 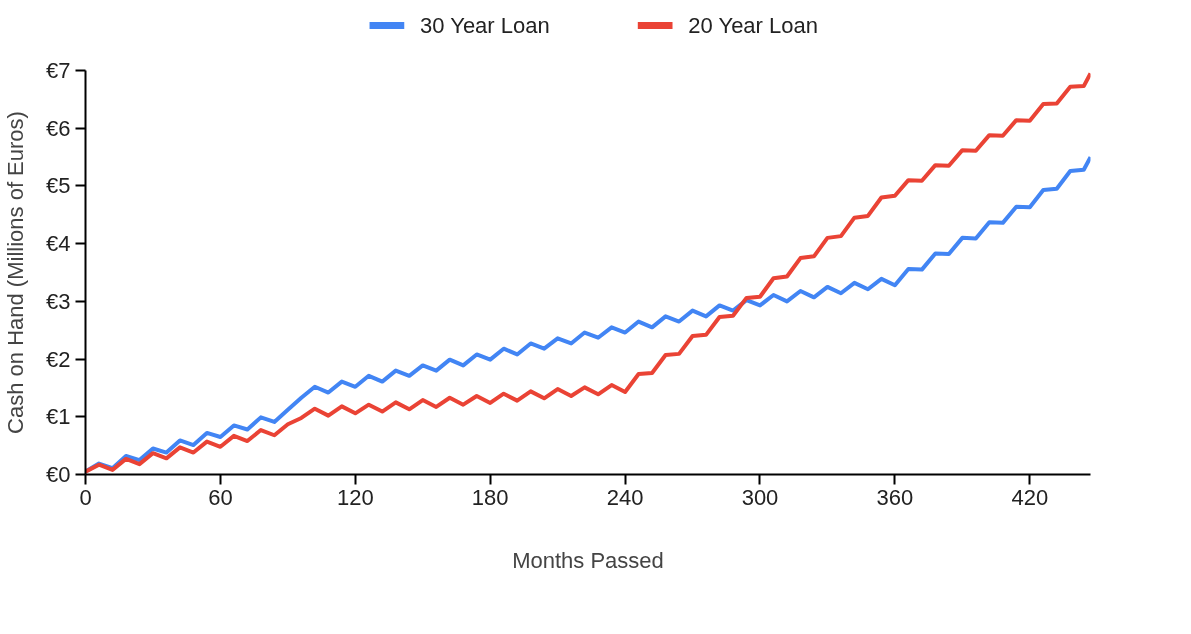 I want to click on x-tick-label: 360, so click(x=895, y=497).